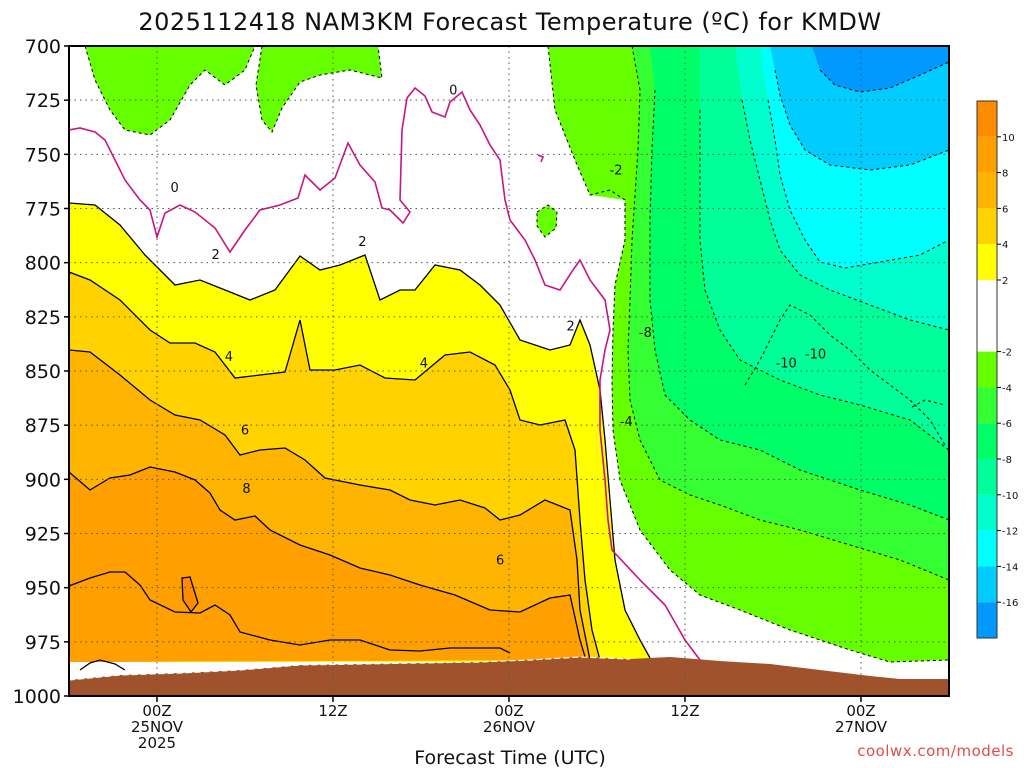  What do you see at coordinates (1005, 209) in the screenshot?
I see `colorbar-tick-label: 6` at bounding box center [1005, 209].